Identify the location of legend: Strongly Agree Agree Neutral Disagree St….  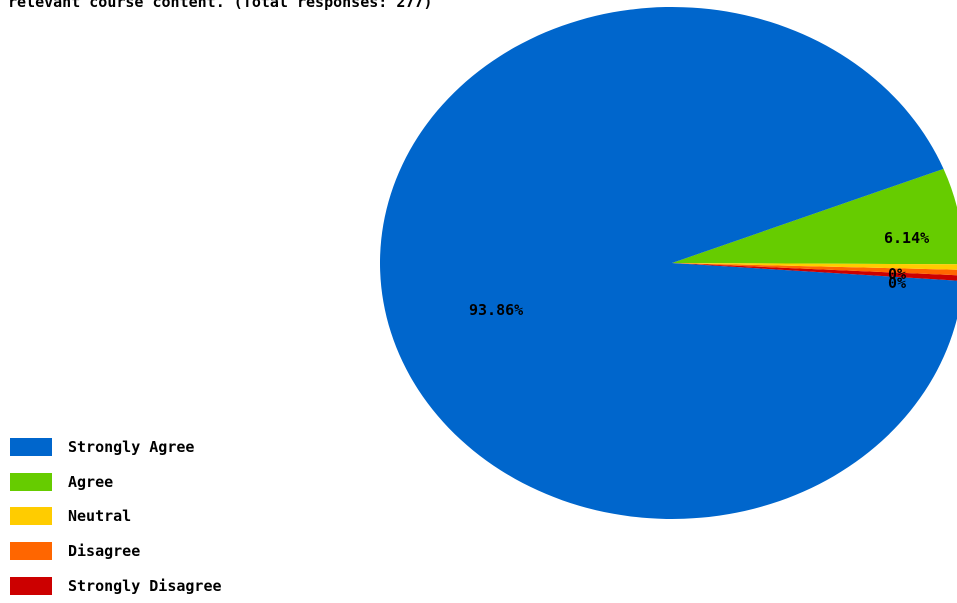
(116, 516).